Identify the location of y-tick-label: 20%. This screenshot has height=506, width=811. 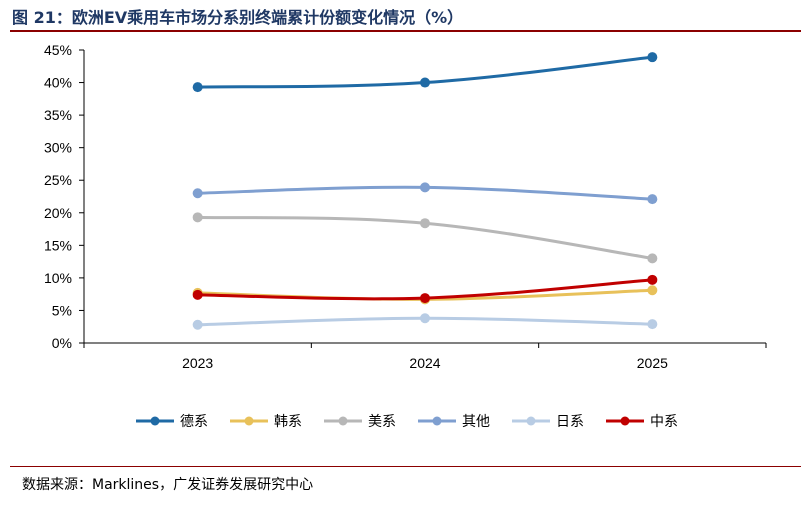
(58, 213).